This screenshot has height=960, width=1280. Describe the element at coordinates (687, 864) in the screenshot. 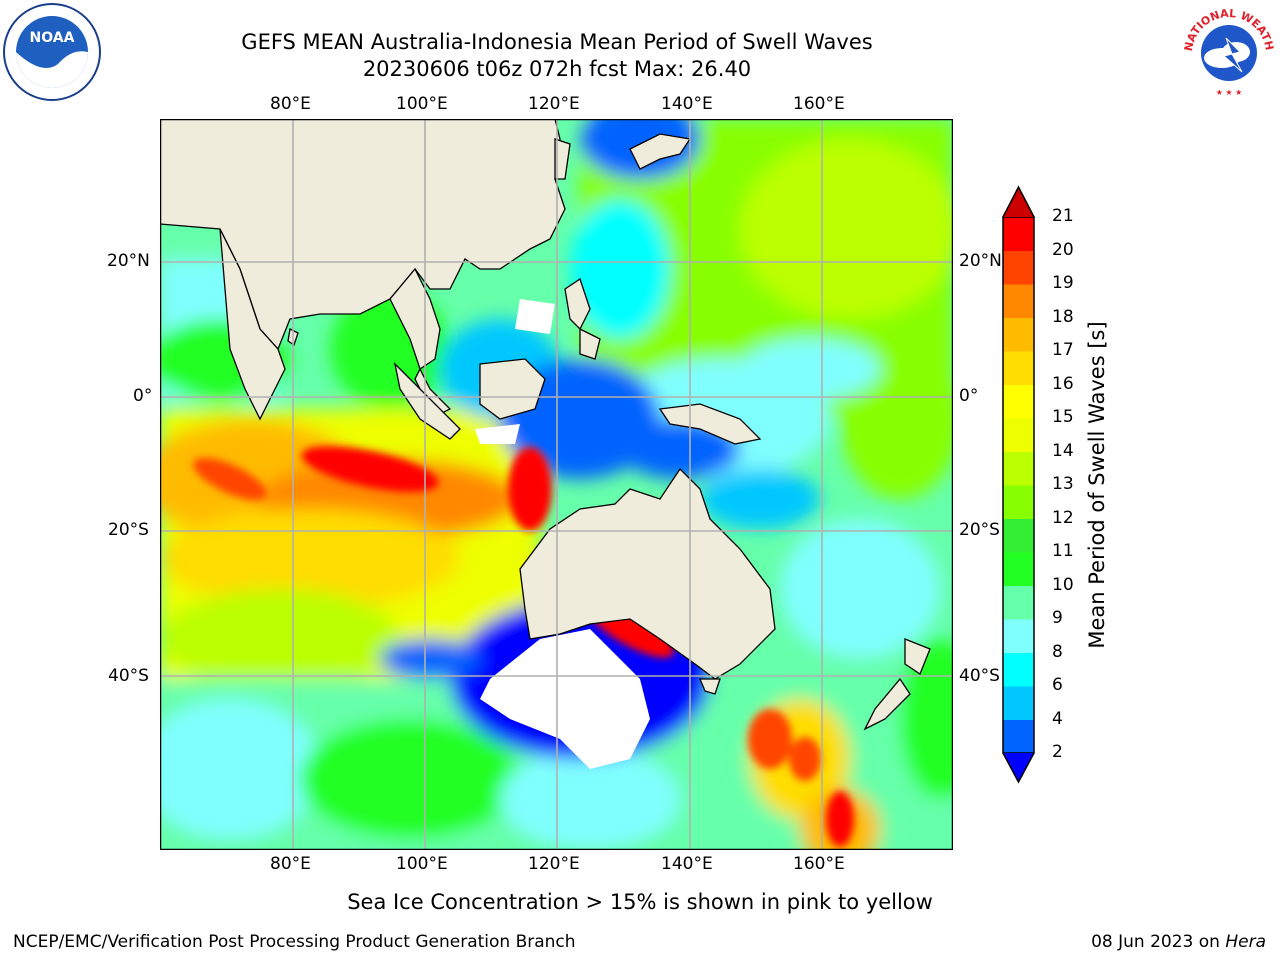

I see `lon-tick-bottom-140e: 140°E` at that location.